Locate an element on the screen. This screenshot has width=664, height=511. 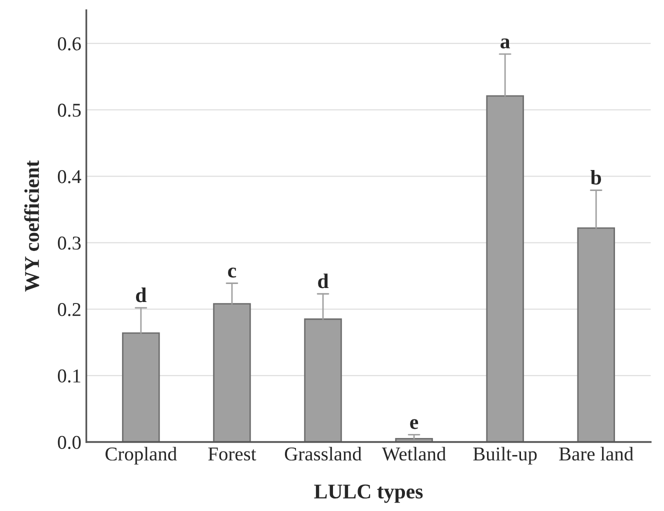
x-tick-label: Built-up is located at coordinates (505, 455).